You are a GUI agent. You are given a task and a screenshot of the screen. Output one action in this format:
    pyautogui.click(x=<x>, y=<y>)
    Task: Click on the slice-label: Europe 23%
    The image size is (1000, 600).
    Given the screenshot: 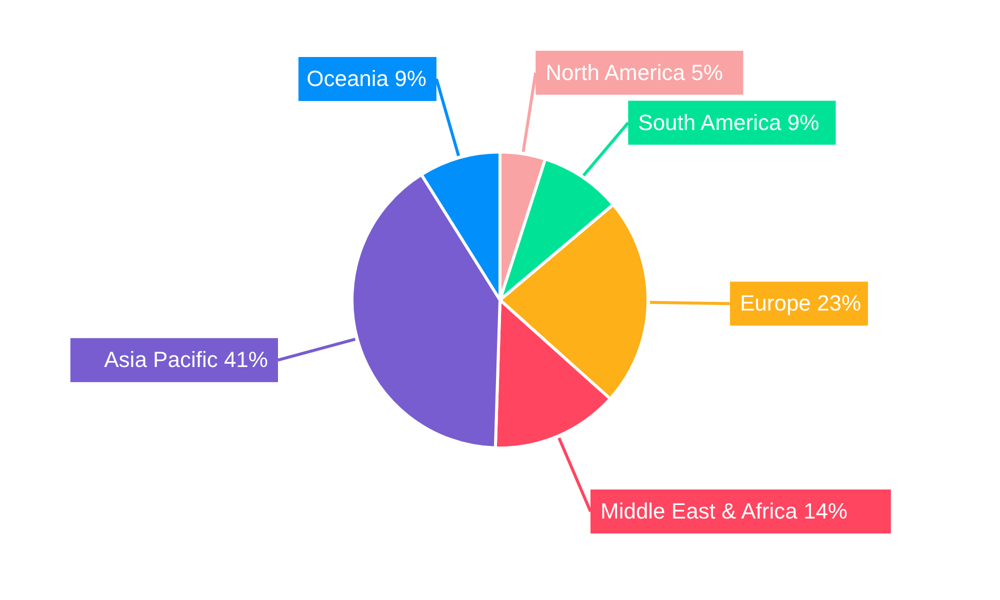 What is the action you would take?
    pyautogui.click(x=801, y=303)
    